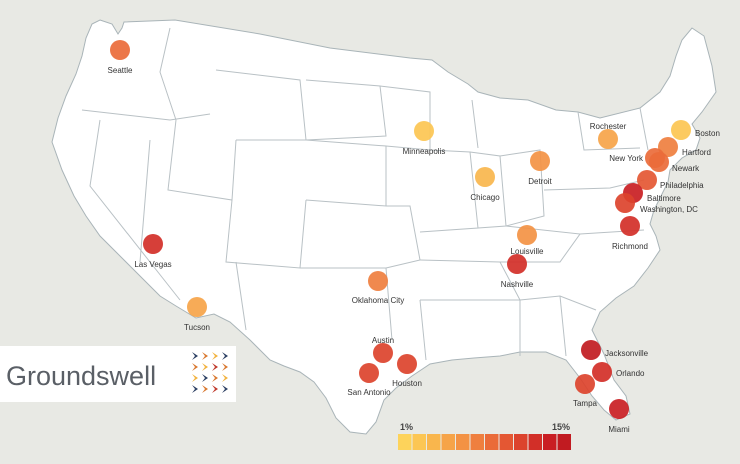 The image size is (740, 464). What do you see at coordinates (210, 372) in the screenshot?
I see `chevron-mosaic-icon` at bounding box center [210, 372].